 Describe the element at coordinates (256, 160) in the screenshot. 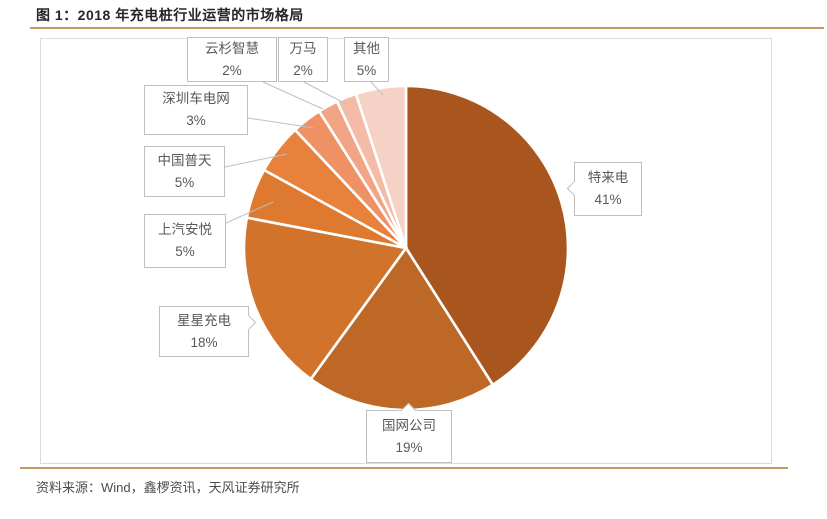

I see `leader-line-zhongguo-putian` at that location.